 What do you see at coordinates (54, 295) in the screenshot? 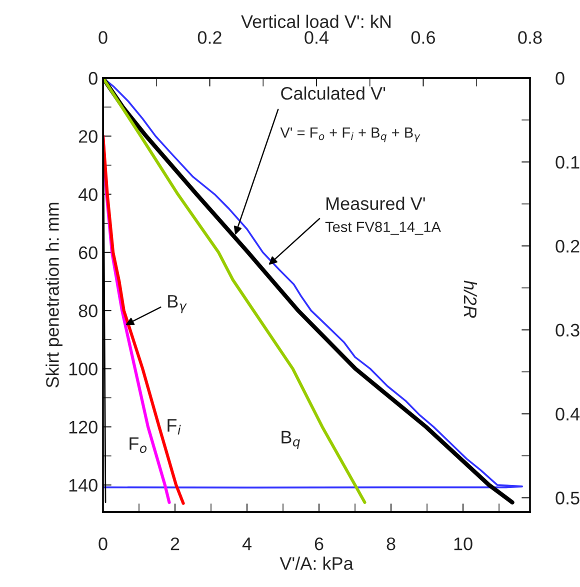
I see `y-axis-title: Skirt penetration h: mm` at bounding box center [54, 295].